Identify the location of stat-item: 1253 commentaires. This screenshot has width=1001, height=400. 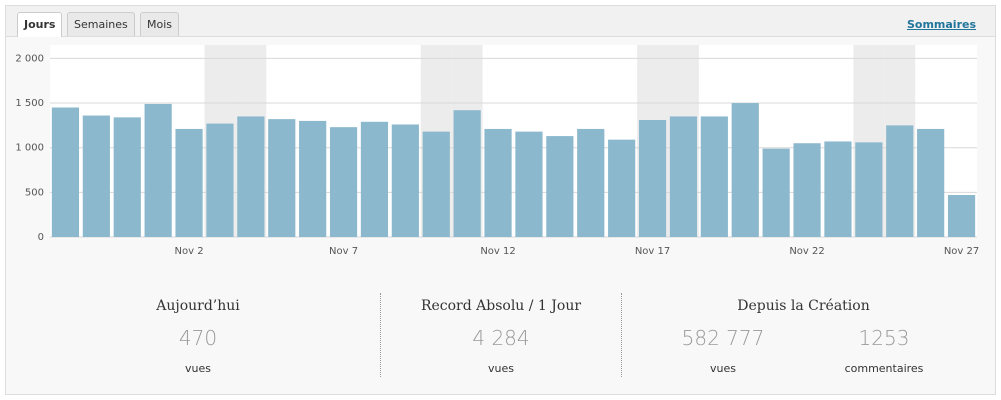
(884, 344).